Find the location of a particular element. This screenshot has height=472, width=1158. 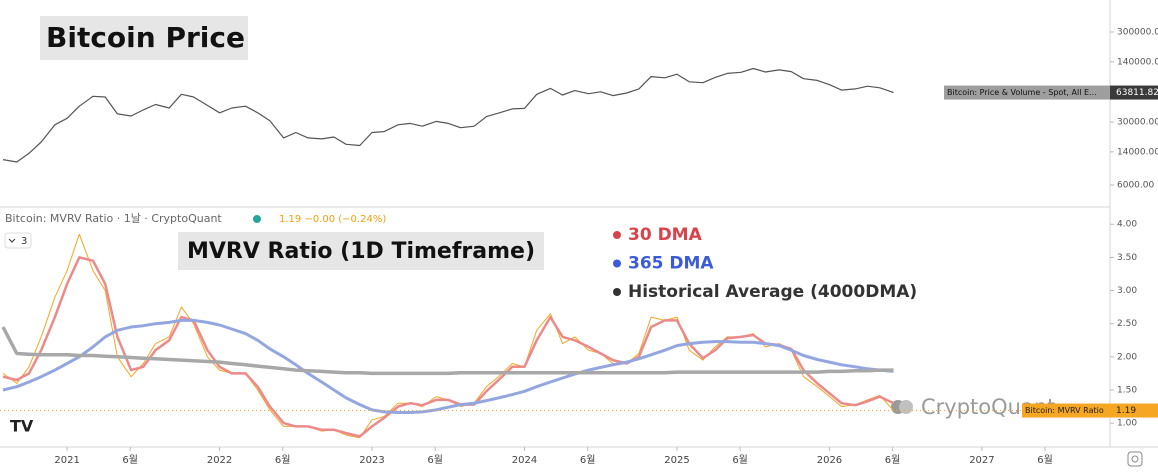

x-tick-label: 2023 is located at coordinates (371, 460).